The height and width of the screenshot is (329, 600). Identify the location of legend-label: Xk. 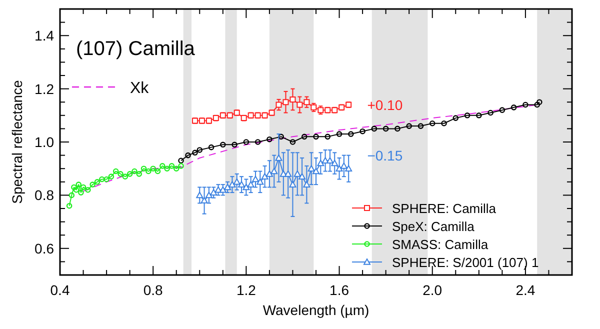
(140, 88).